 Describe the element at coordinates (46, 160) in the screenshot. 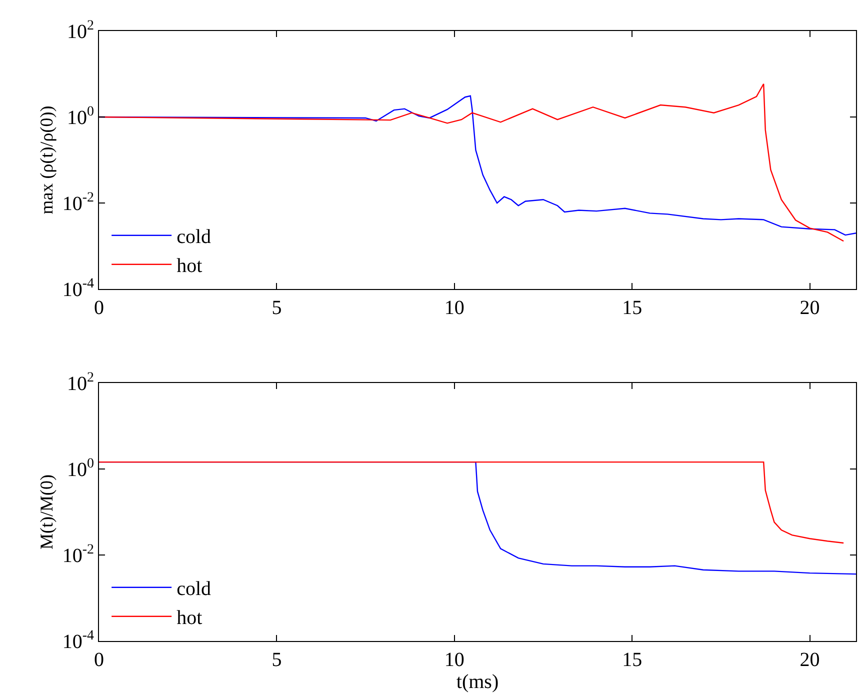

I see `y-axis-title: max (ρ(t)/ρ(0))` at that location.